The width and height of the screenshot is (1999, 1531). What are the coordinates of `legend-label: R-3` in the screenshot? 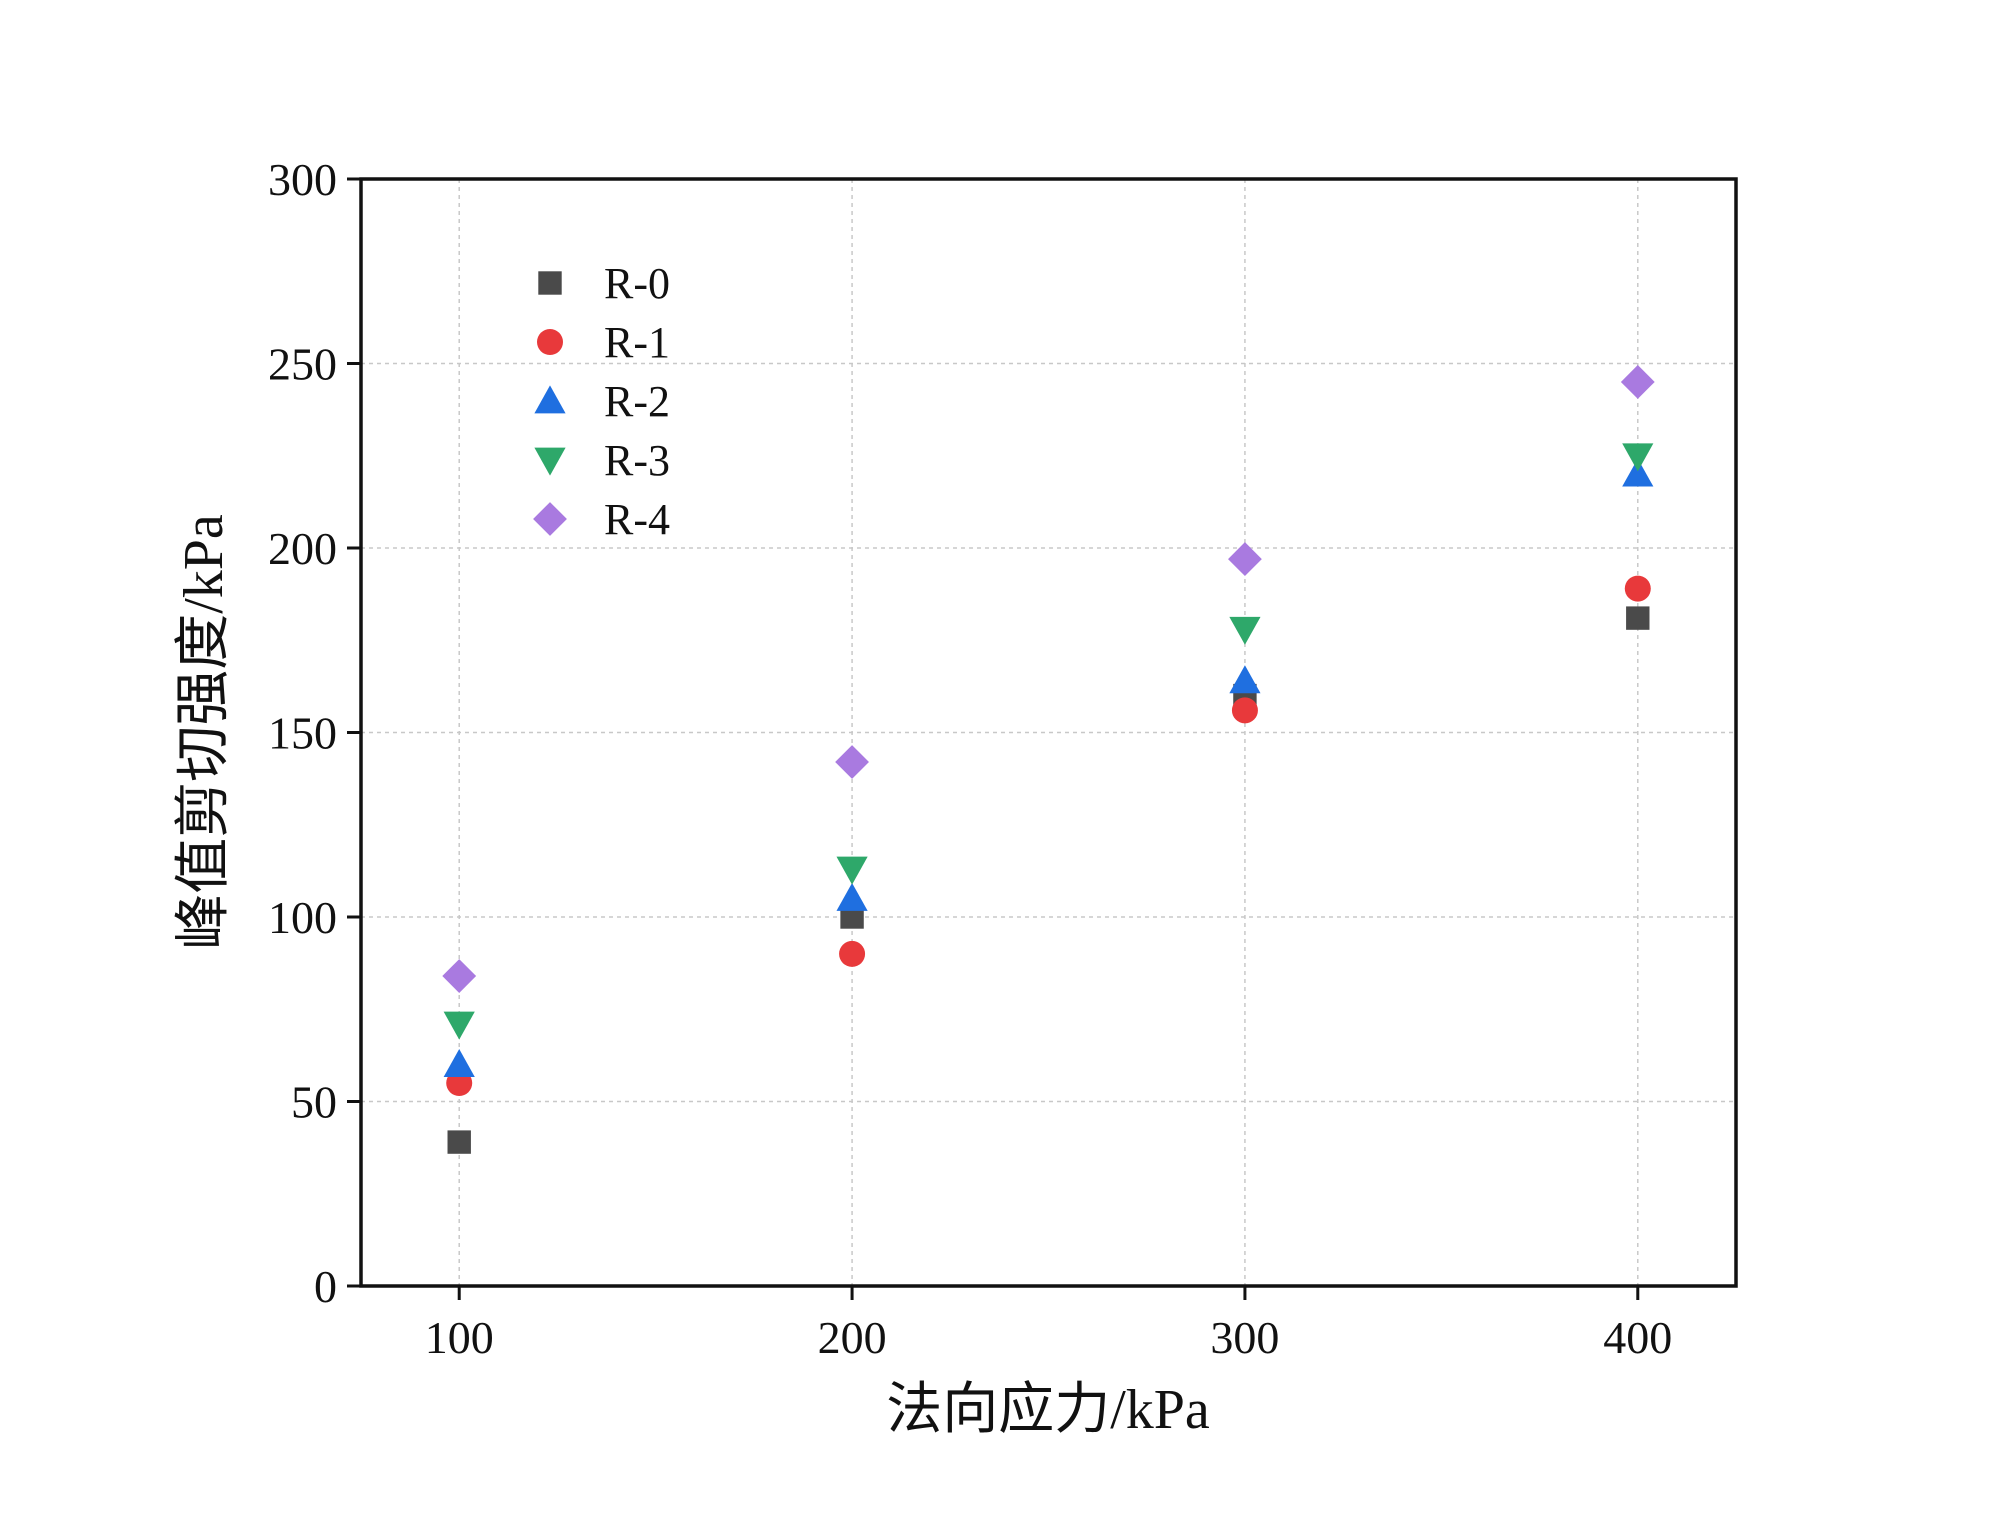 It's located at (637, 460).